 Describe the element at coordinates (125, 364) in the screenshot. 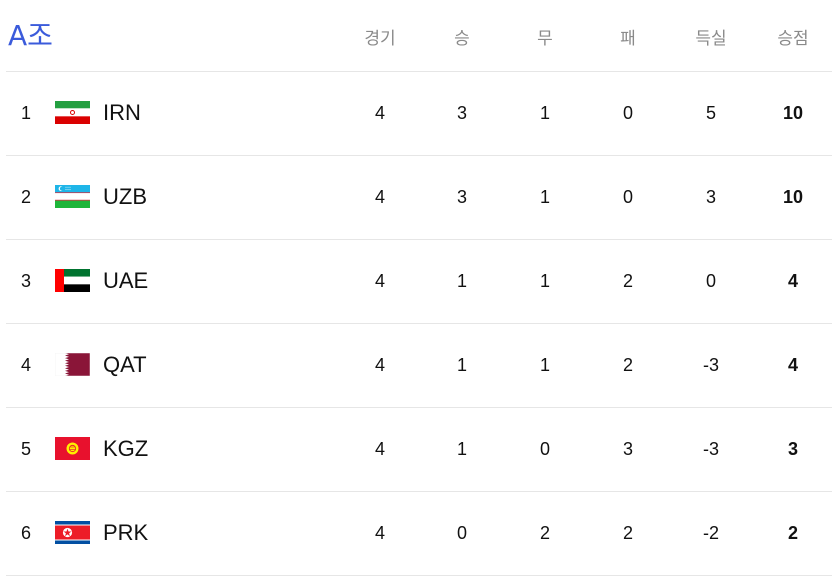

I see `team-name: QAT` at that location.